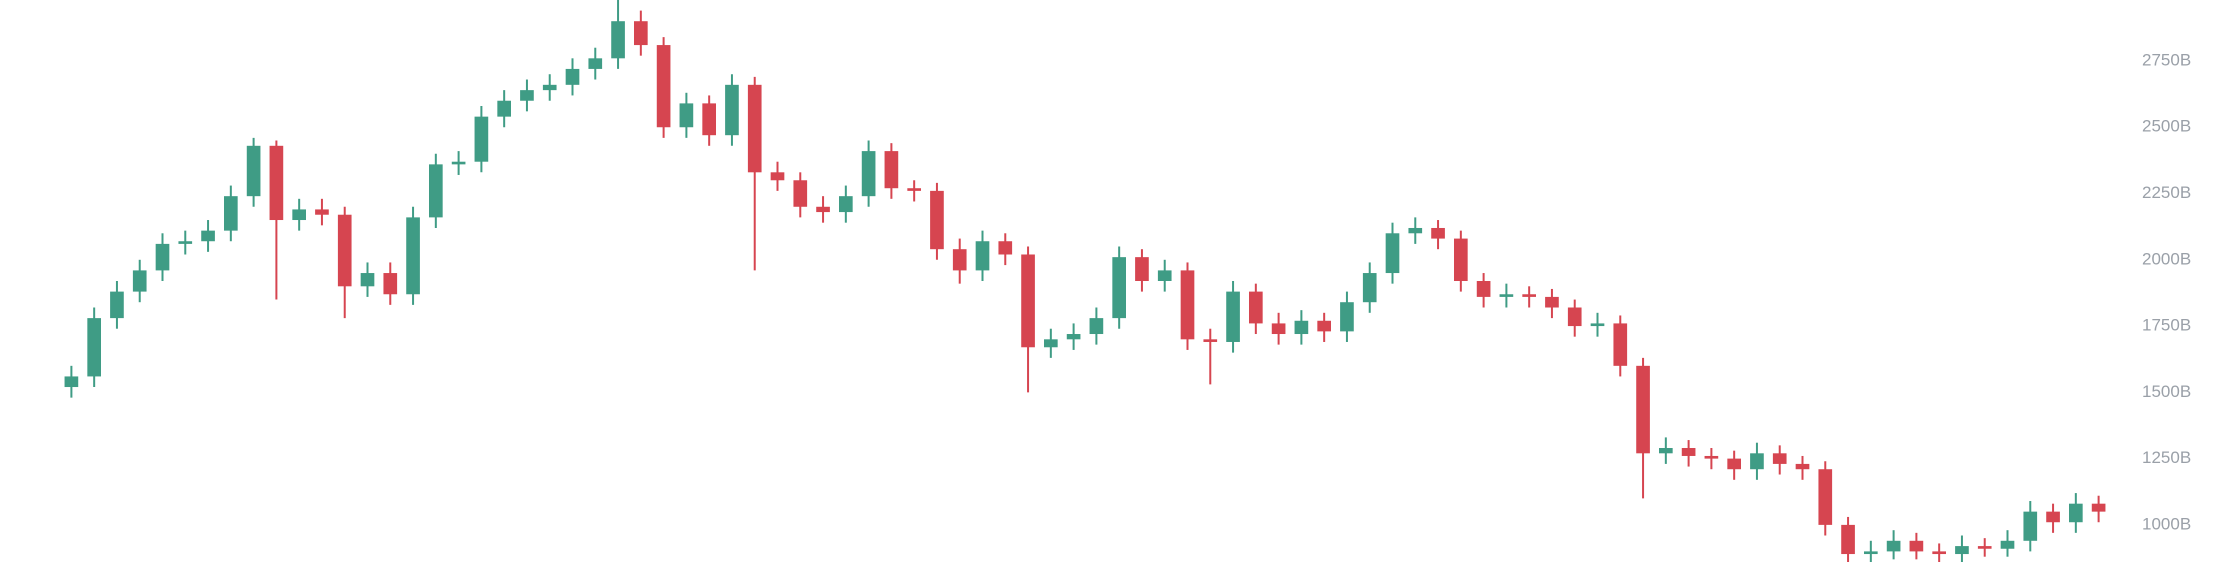  I want to click on y-tick-label: 2250B, so click(2166, 192).